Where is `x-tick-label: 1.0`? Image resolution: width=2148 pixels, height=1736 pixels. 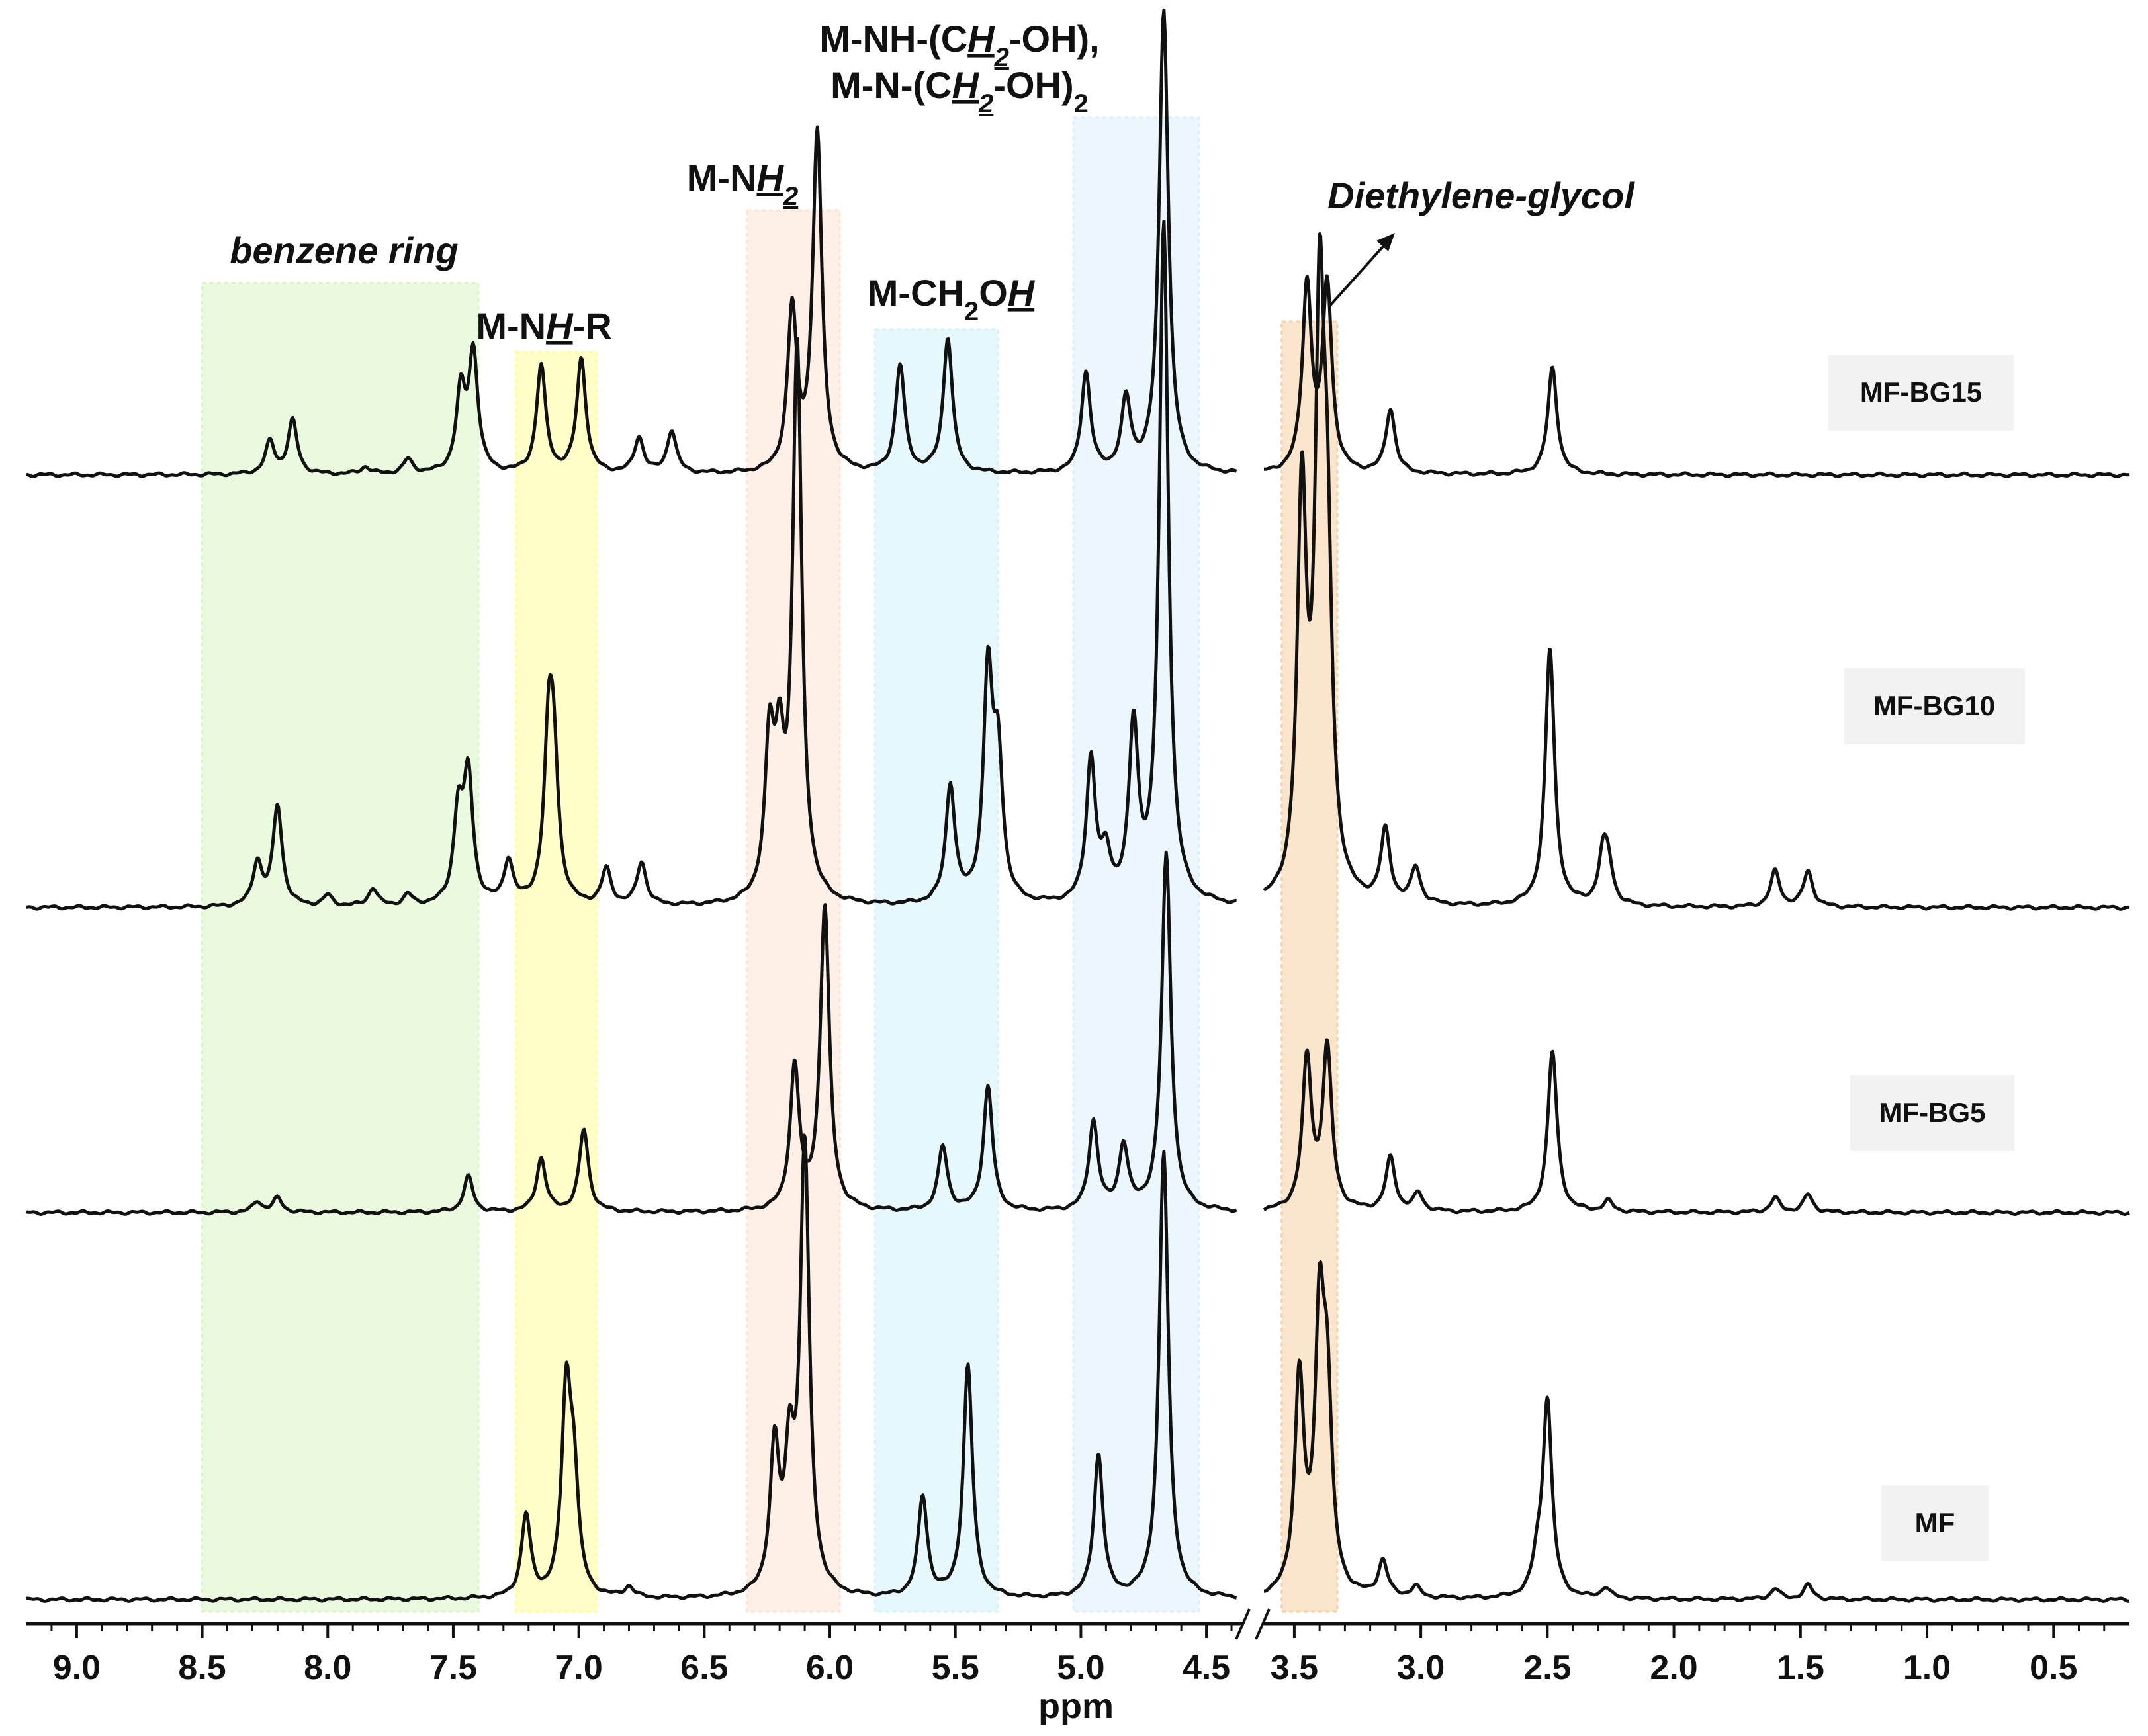
x-tick-label: 1.0 is located at coordinates (1927, 1668).